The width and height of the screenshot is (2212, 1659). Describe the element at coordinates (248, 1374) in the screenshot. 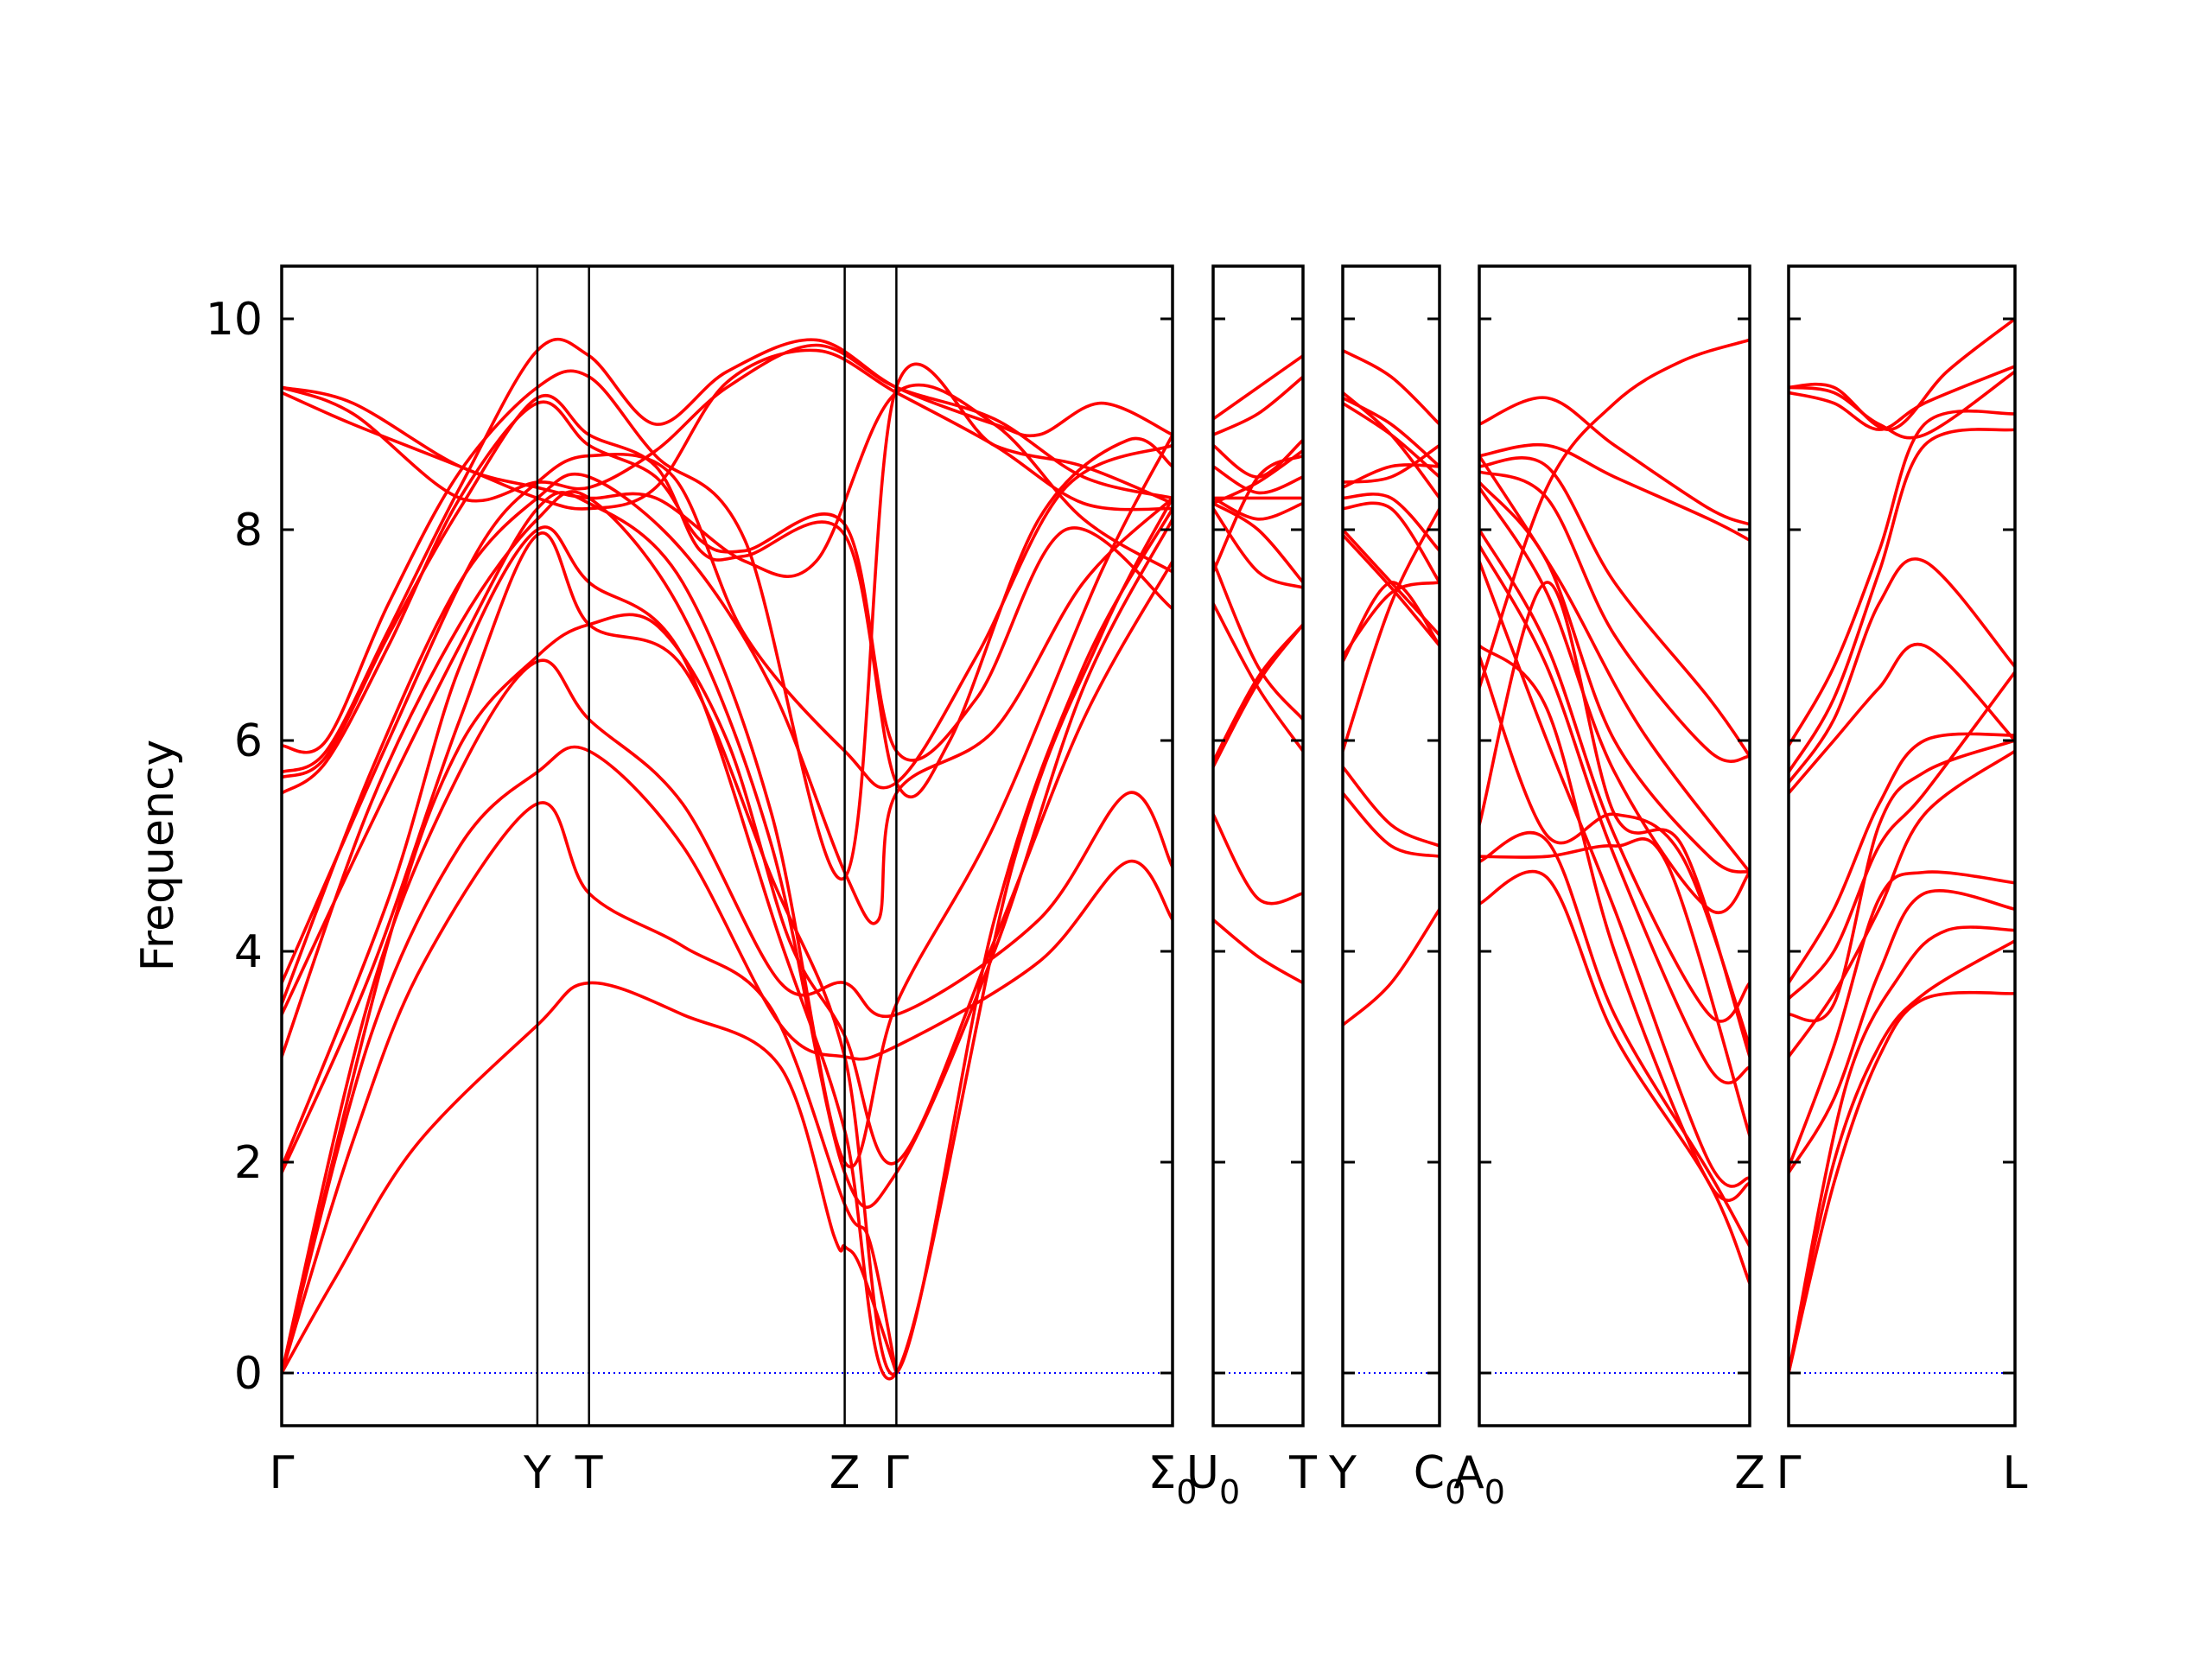

I see `y-tick-label: 0` at that location.